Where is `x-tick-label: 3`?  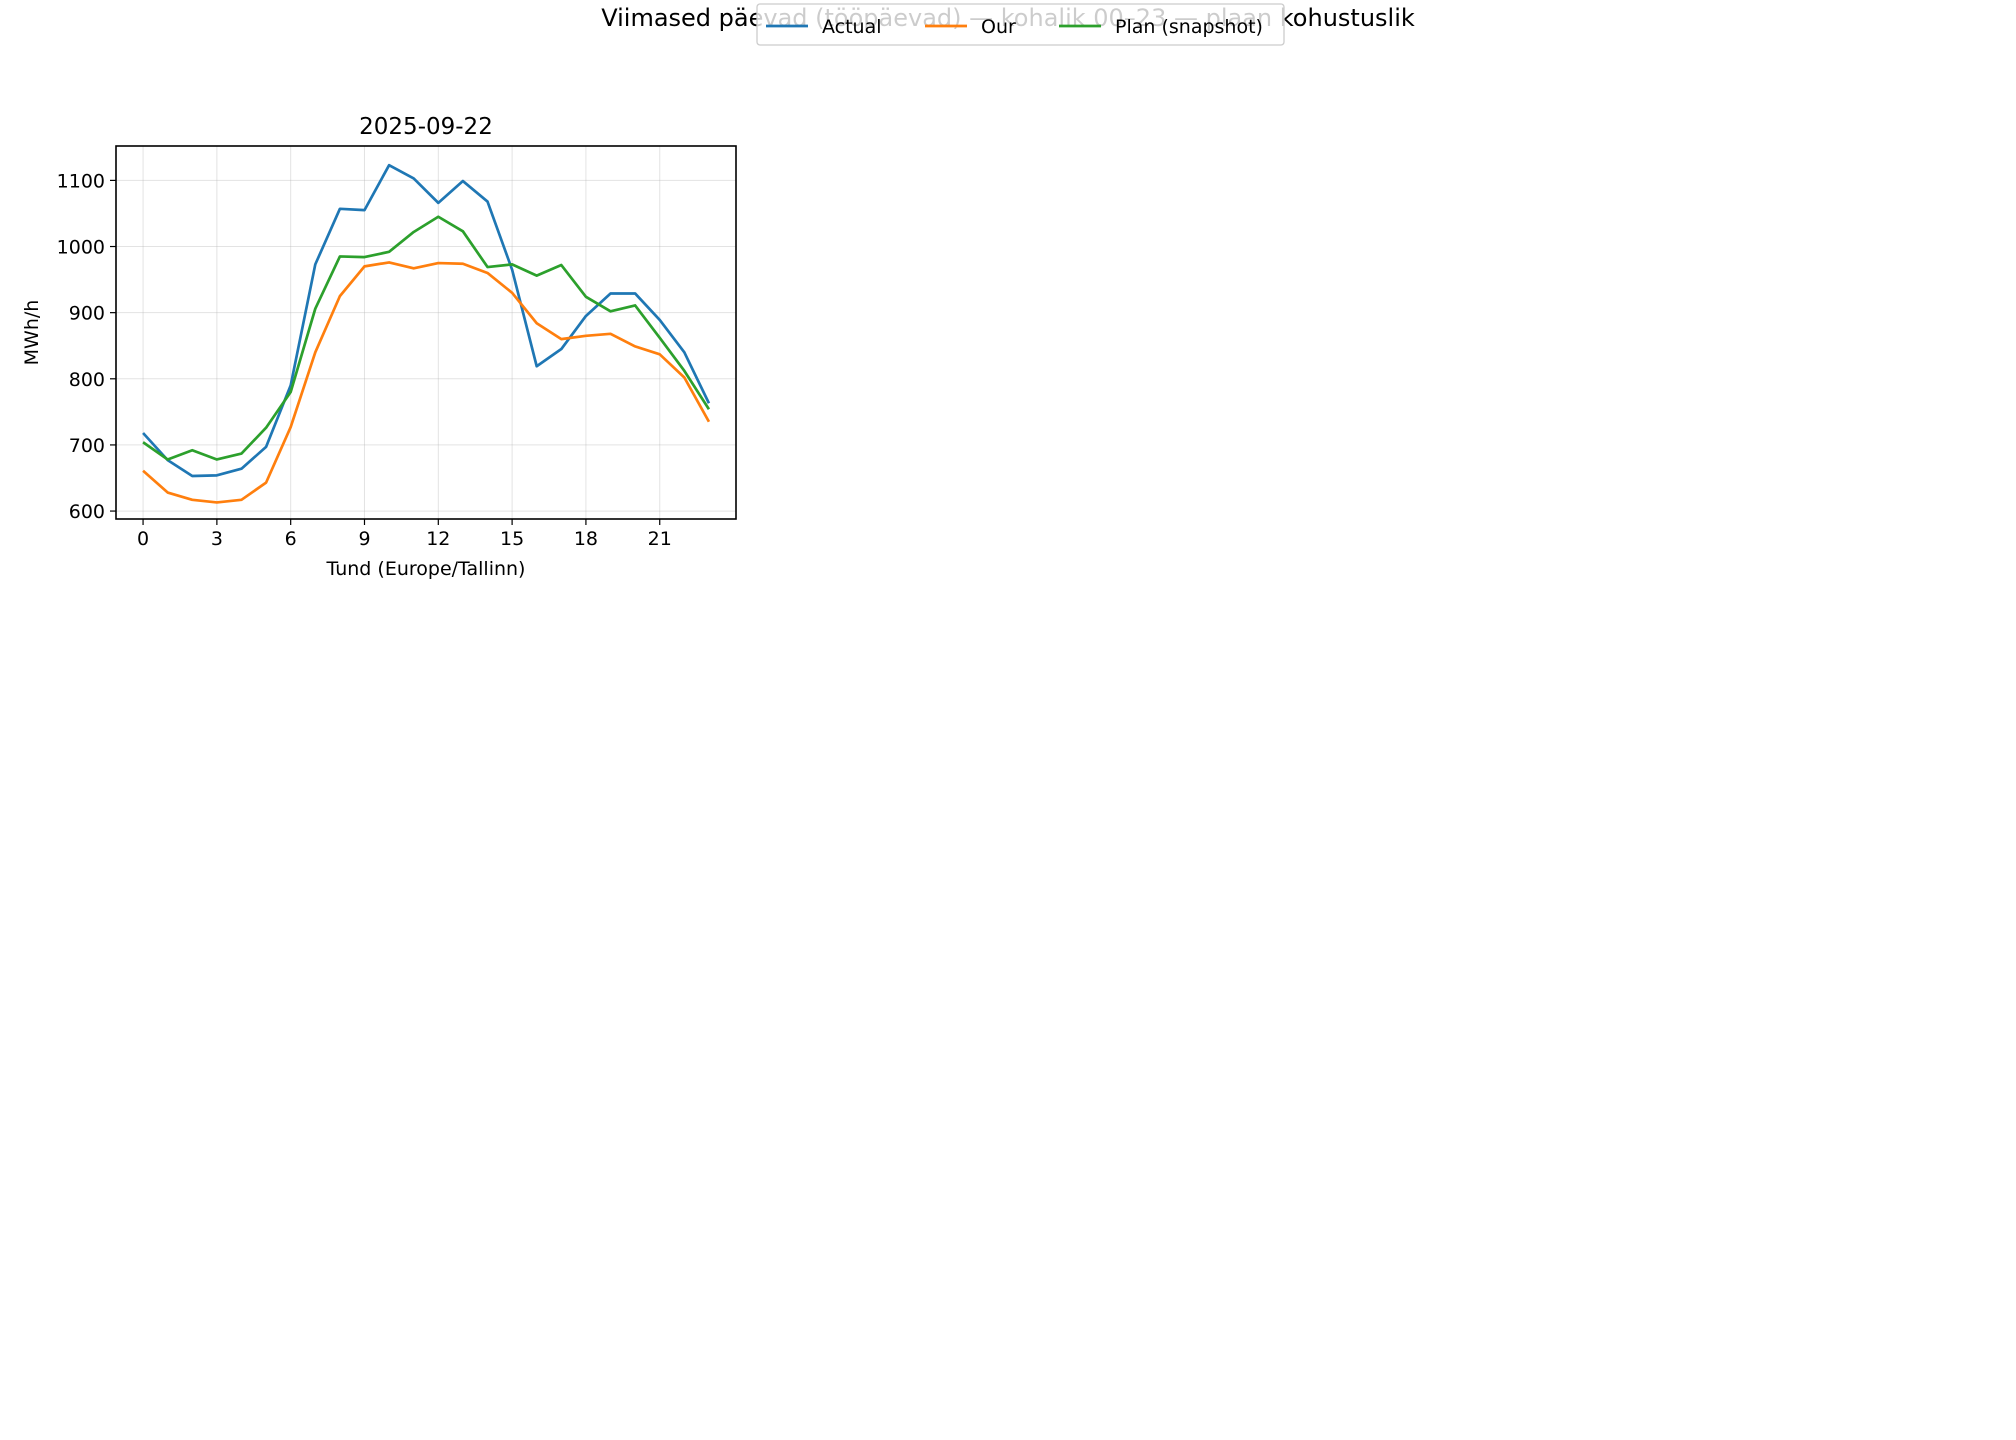 x-tick-label: 3 is located at coordinates (217, 539).